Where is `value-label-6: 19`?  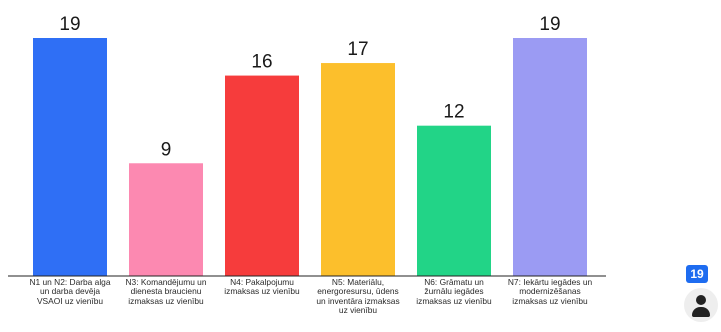 value-label-6: 19 is located at coordinates (549, 24).